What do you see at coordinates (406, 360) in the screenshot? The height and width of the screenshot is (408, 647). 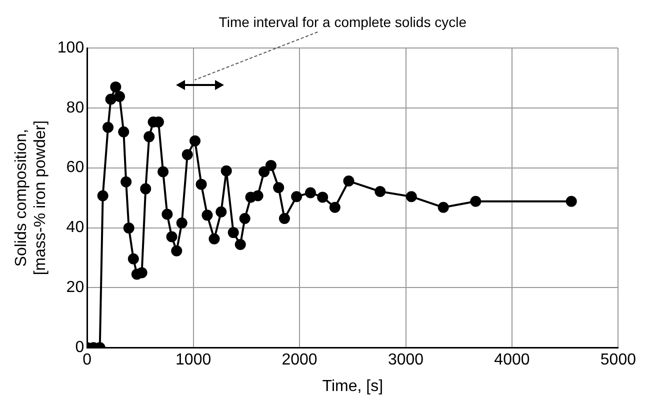 I see `x-tick-label: 3000` at bounding box center [406, 360].